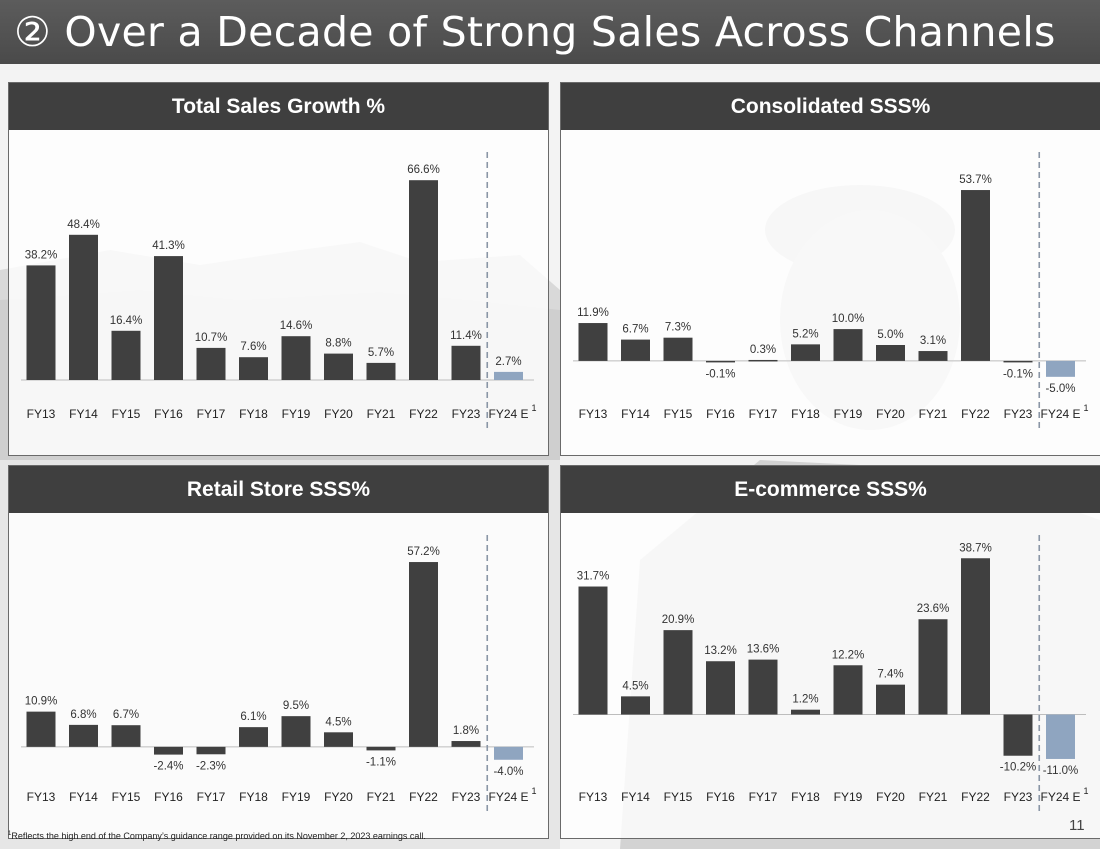 This screenshot has width=1100, height=849. I want to click on data-label: 48.4%, so click(83, 225).